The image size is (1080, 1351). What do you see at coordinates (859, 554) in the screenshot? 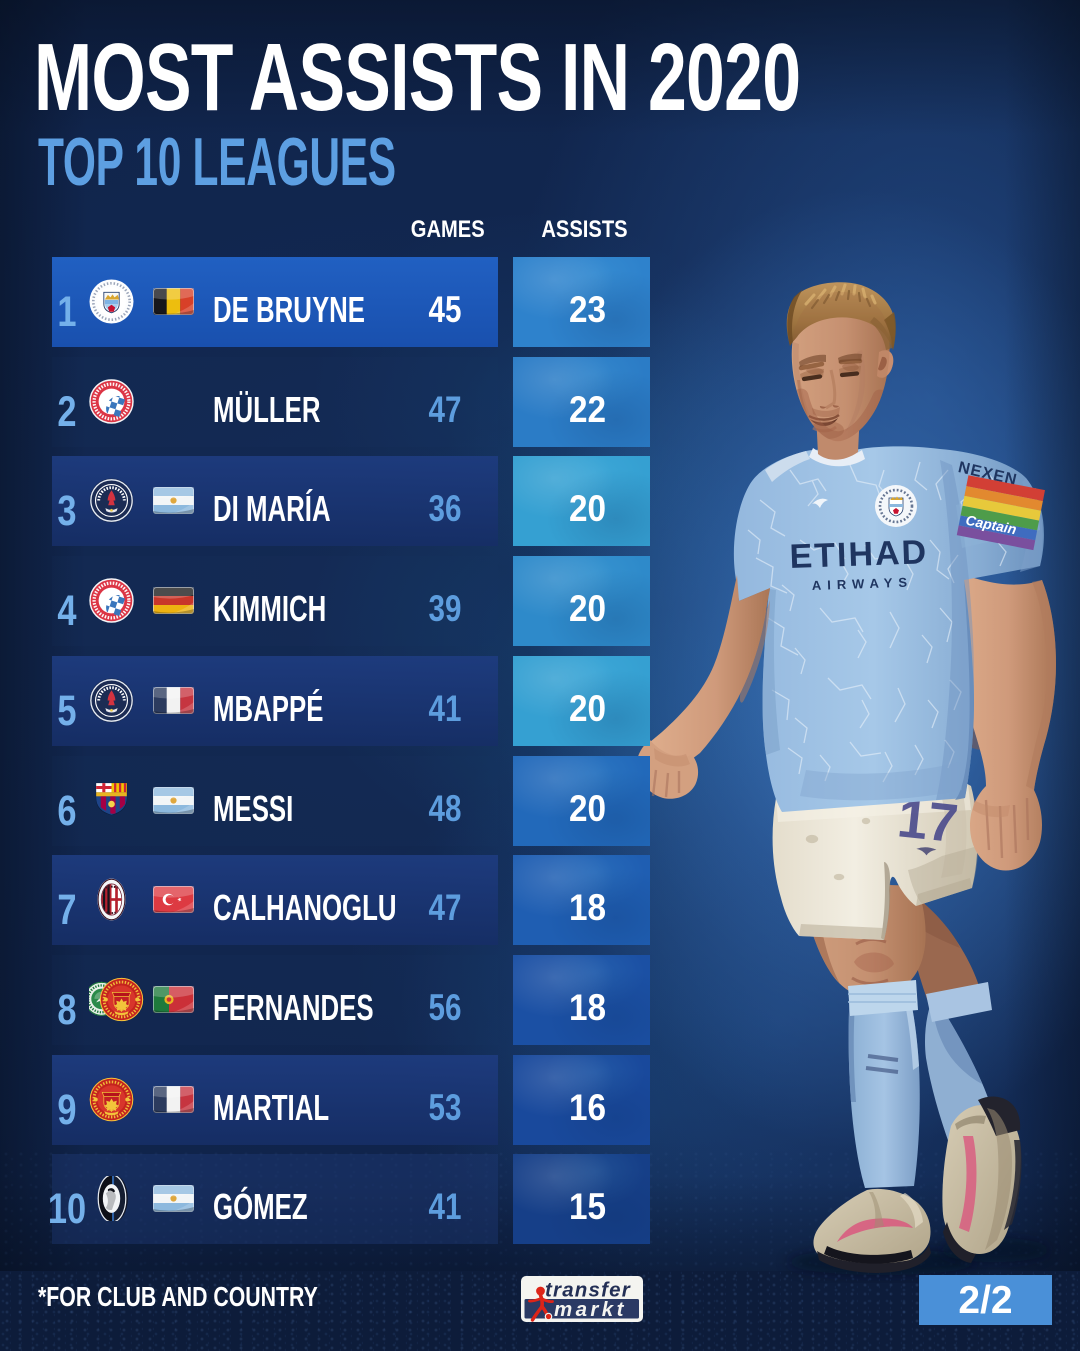
I see `svg-text: ETIHAD` at bounding box center [859, 554].